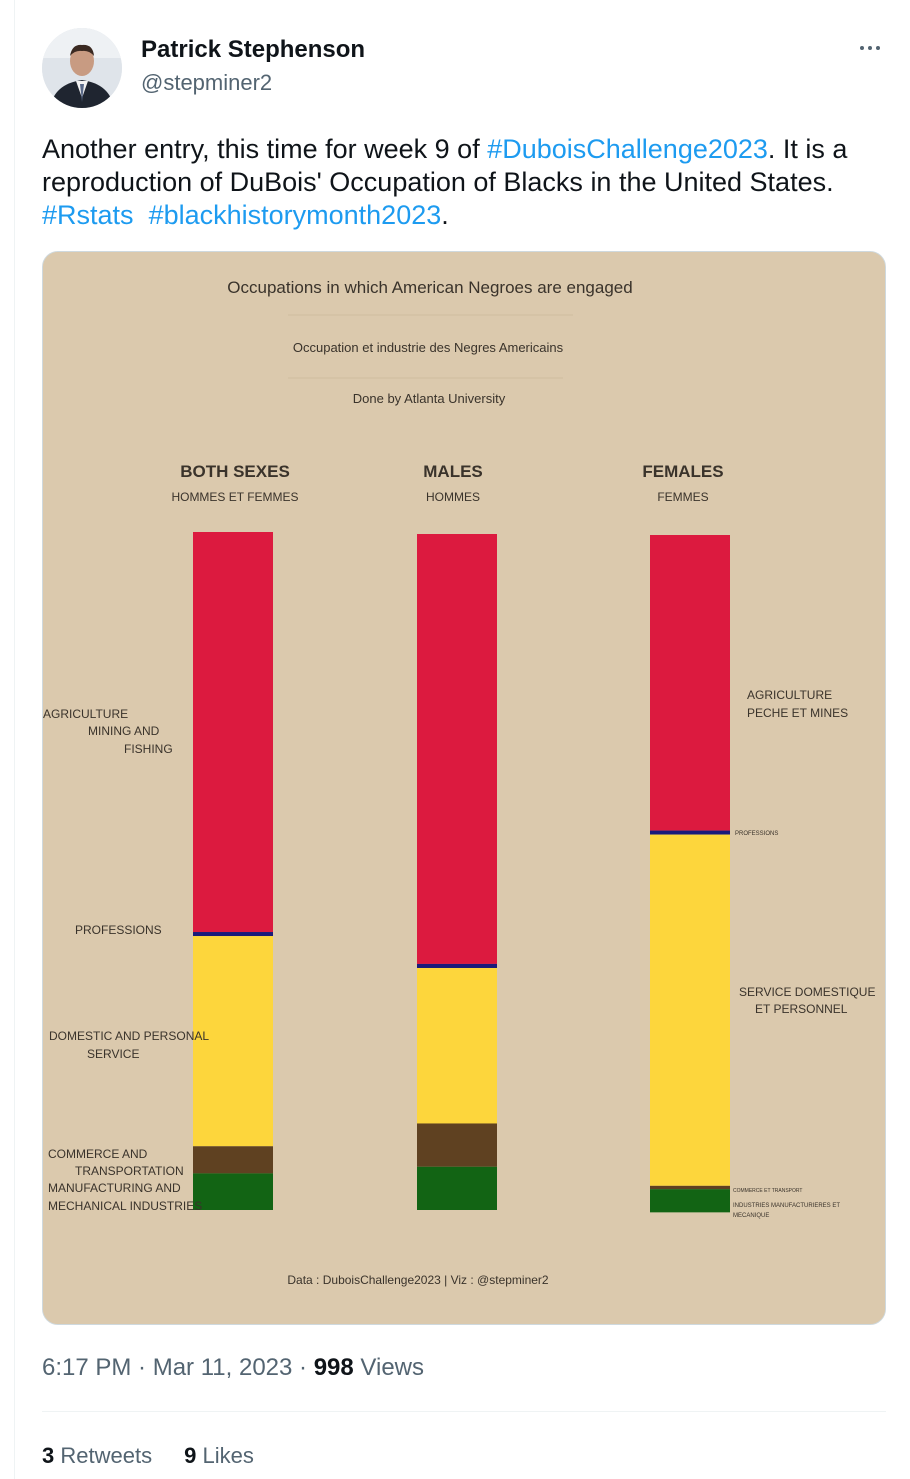  What do you see at coordinates (228, 1455) in the screenshot?
I see `likes-label: Likes` at bounding box center [228, 1455].